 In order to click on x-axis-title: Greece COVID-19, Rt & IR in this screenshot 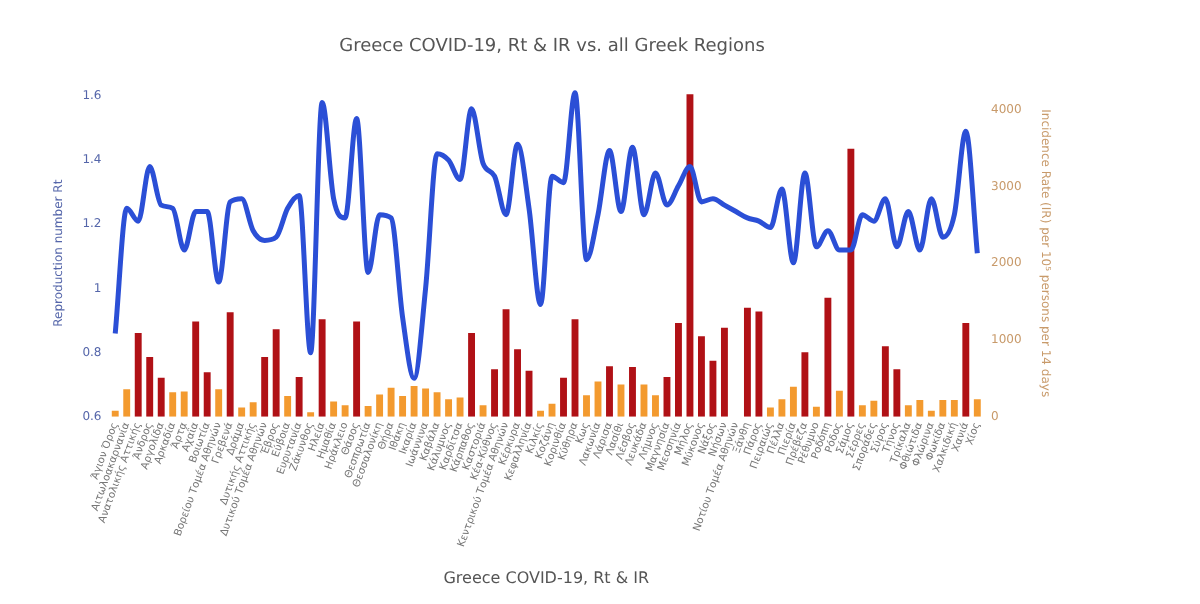, I will do `click(546, 577)`.